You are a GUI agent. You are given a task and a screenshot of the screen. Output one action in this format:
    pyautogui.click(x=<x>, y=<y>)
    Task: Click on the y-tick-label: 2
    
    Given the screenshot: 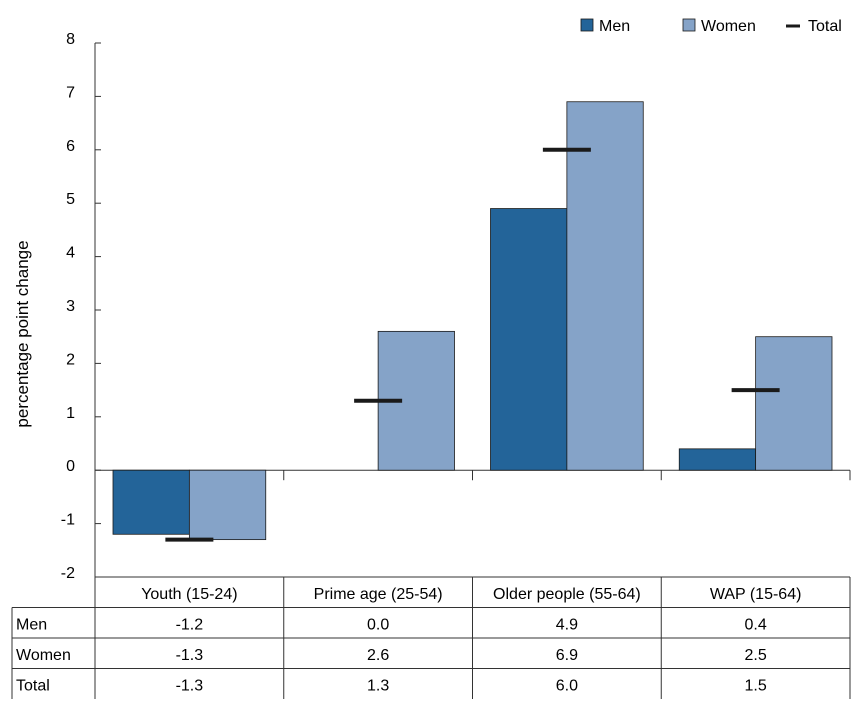 What is the action you would take?
    pyautogui.click(x=70, y=359)
    